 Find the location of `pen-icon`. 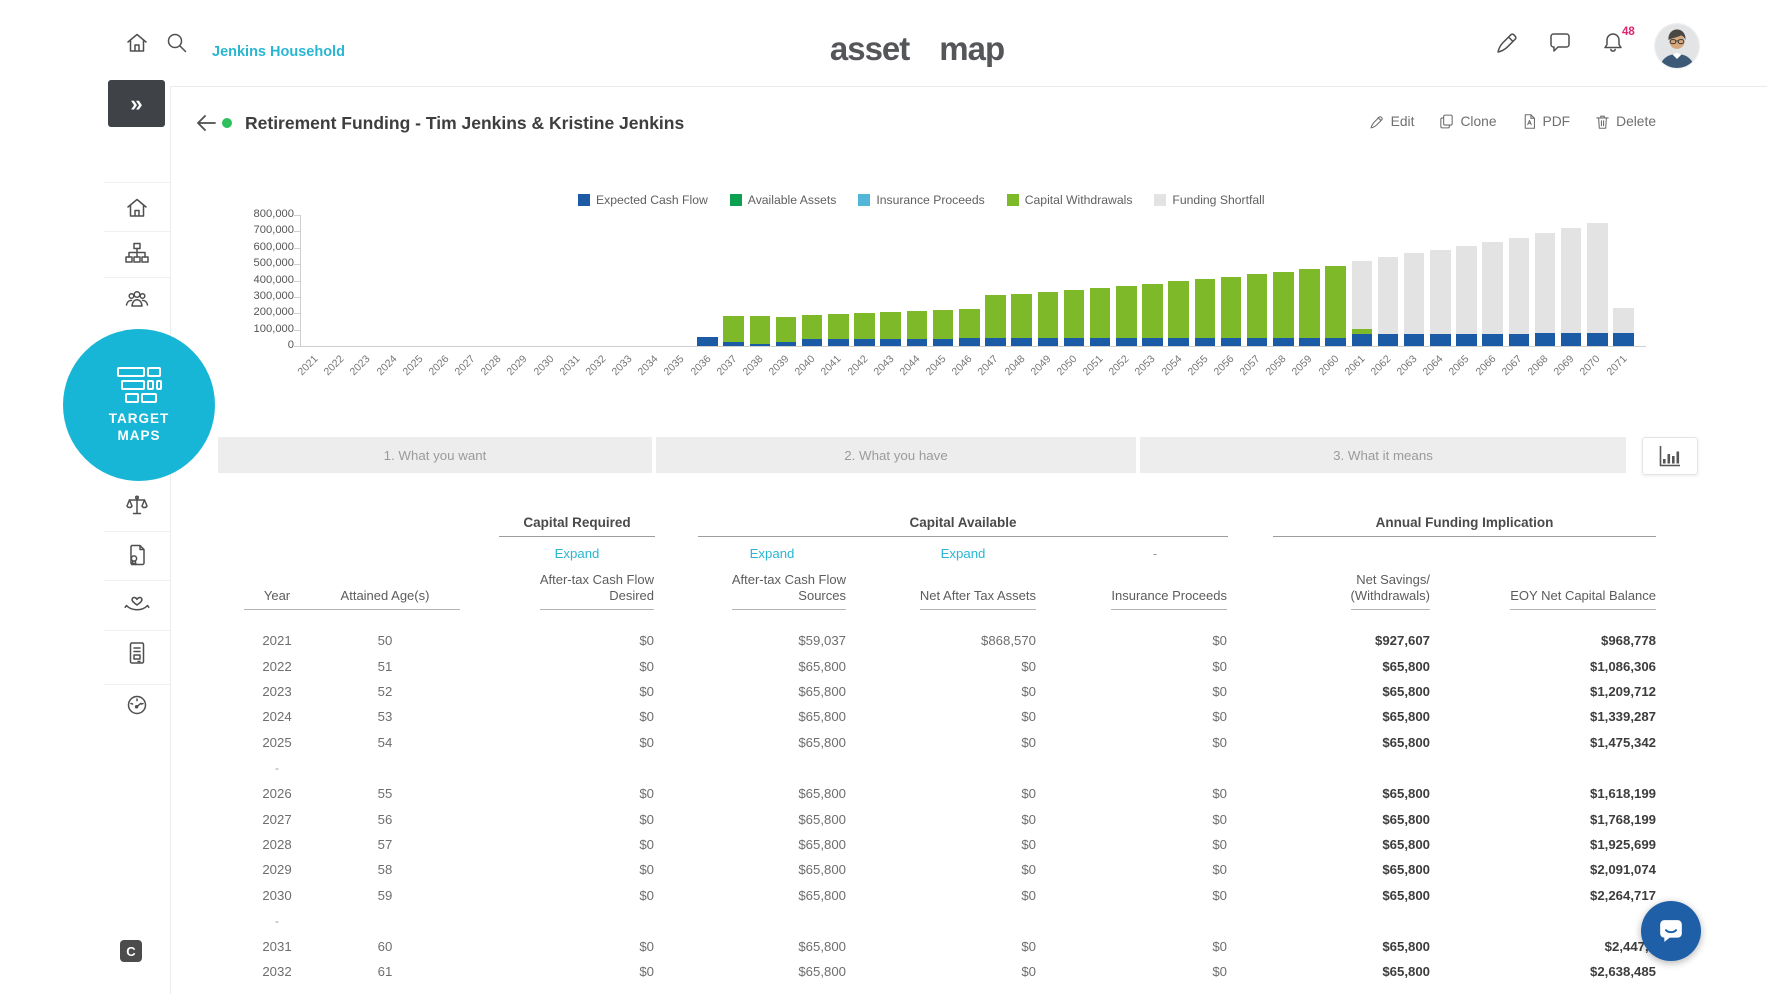

pen-icon is located at coordinates (1507, 45).